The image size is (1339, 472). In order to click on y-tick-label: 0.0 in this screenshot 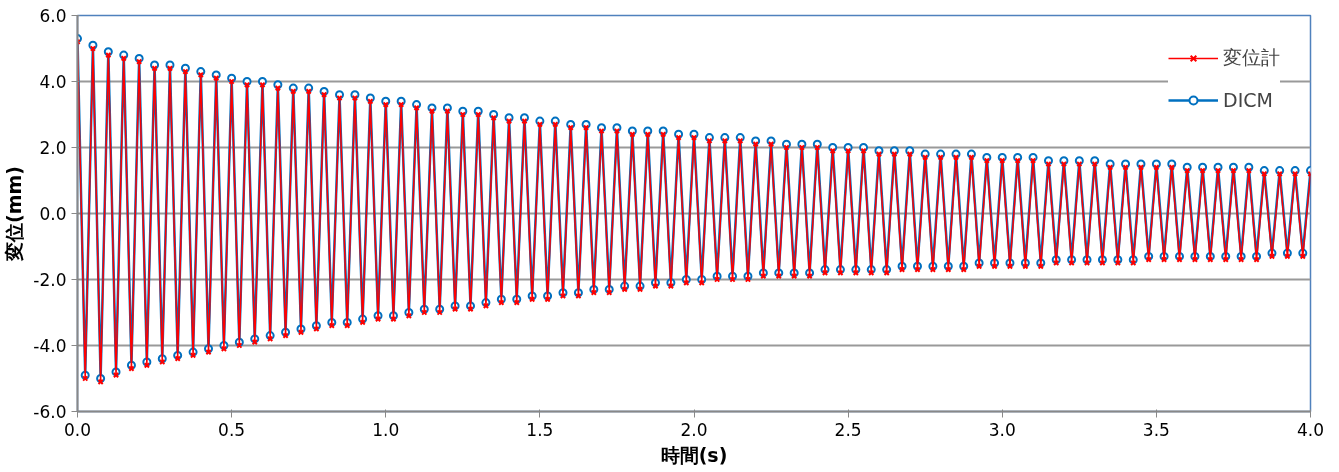, I will do `click(53, 214)`.